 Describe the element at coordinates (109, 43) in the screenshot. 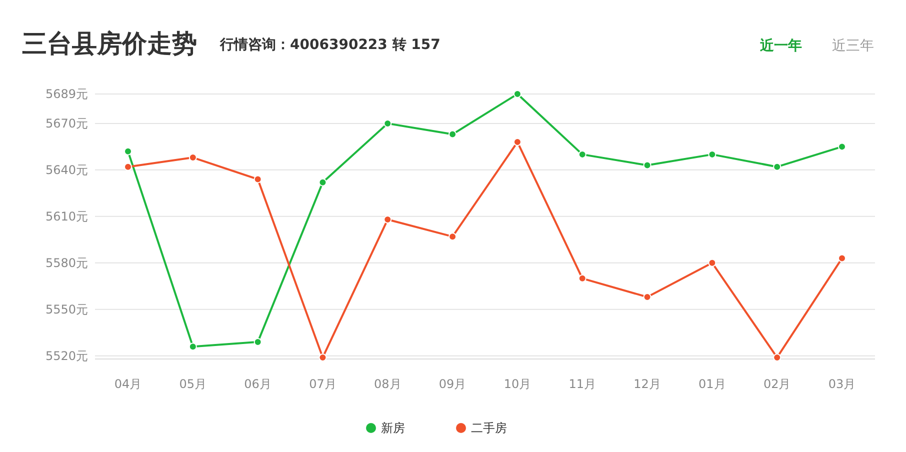

I see `chart-title: 三台县房价走势` at that location.